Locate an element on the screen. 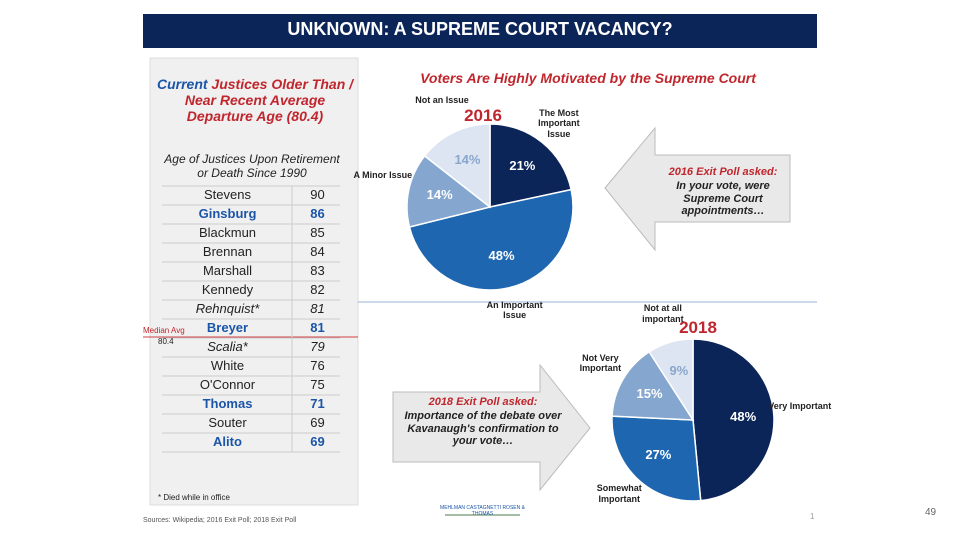 The height and width of the screenshot is (540, 960). justice-name: Ginsburg is located at coordinates (227, 213).